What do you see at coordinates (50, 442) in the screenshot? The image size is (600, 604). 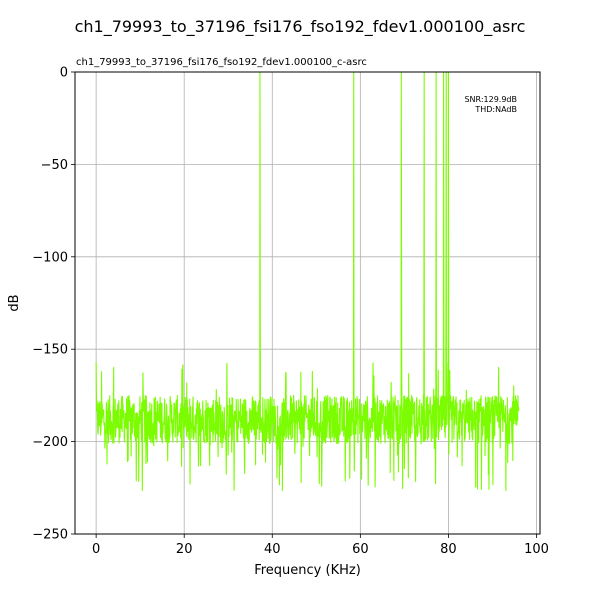 I see `y-tick-label: −200` at bounding box center [50, 442].